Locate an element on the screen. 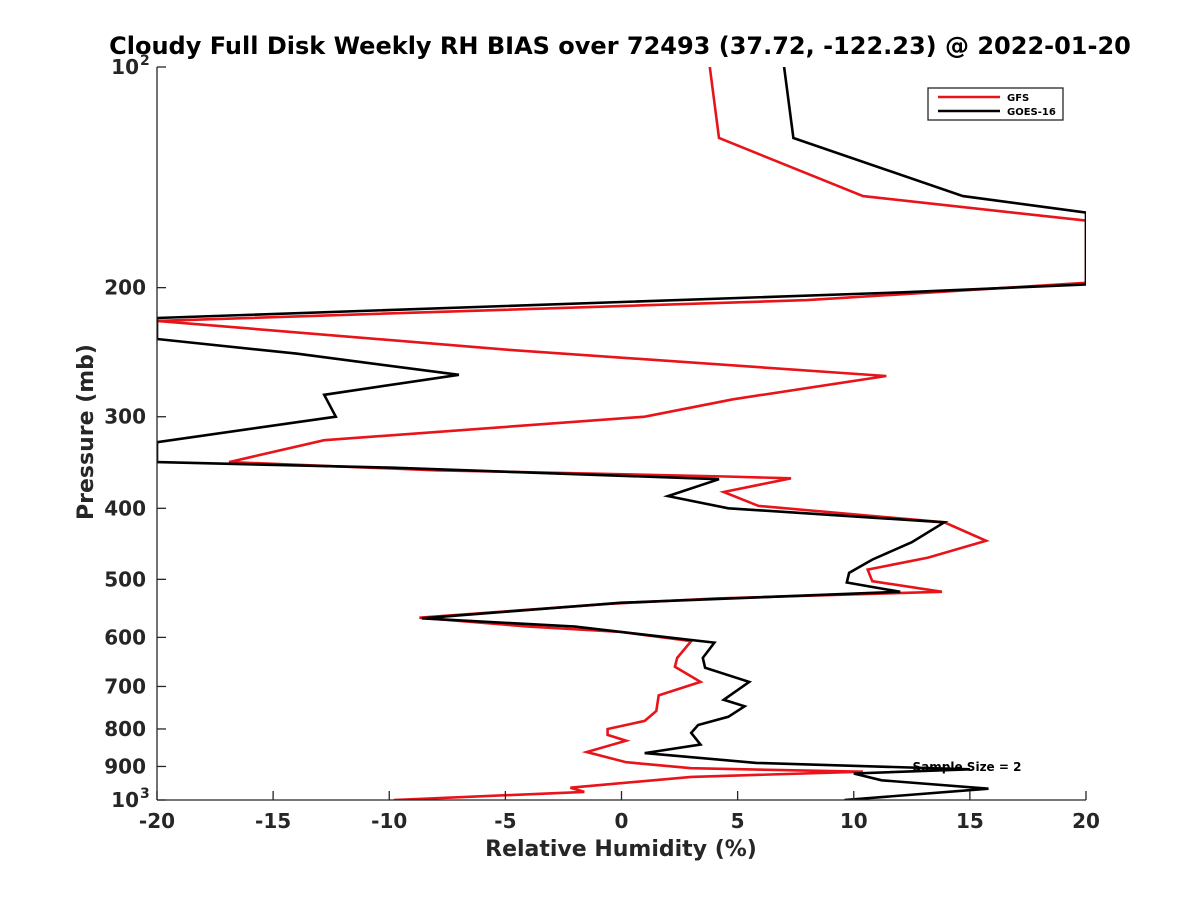 The height and width of the screenshot is (900, 1200). y-tick-label: 600 is located at coordinates (125, 637).